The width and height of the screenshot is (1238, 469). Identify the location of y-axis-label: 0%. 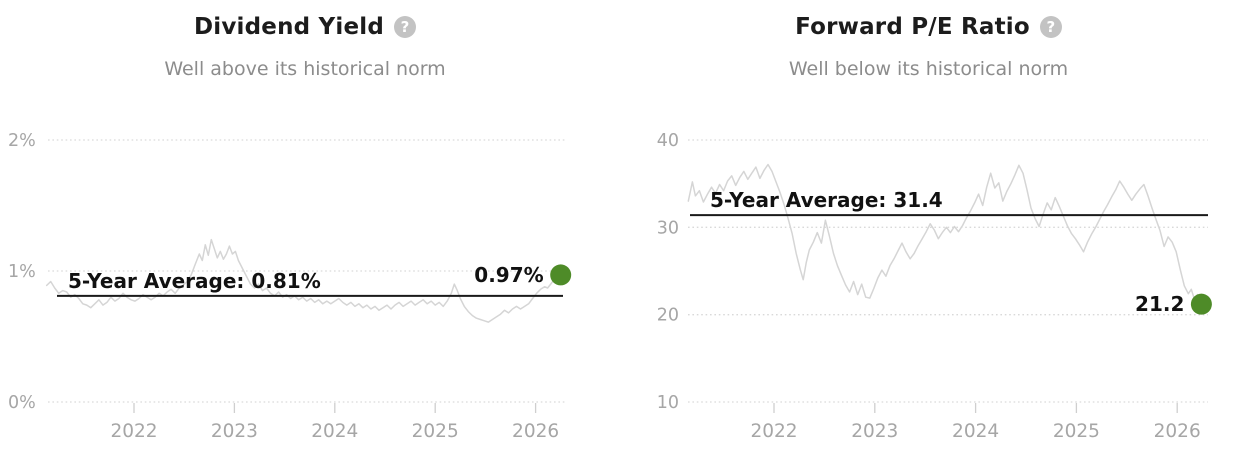
(22, 403).